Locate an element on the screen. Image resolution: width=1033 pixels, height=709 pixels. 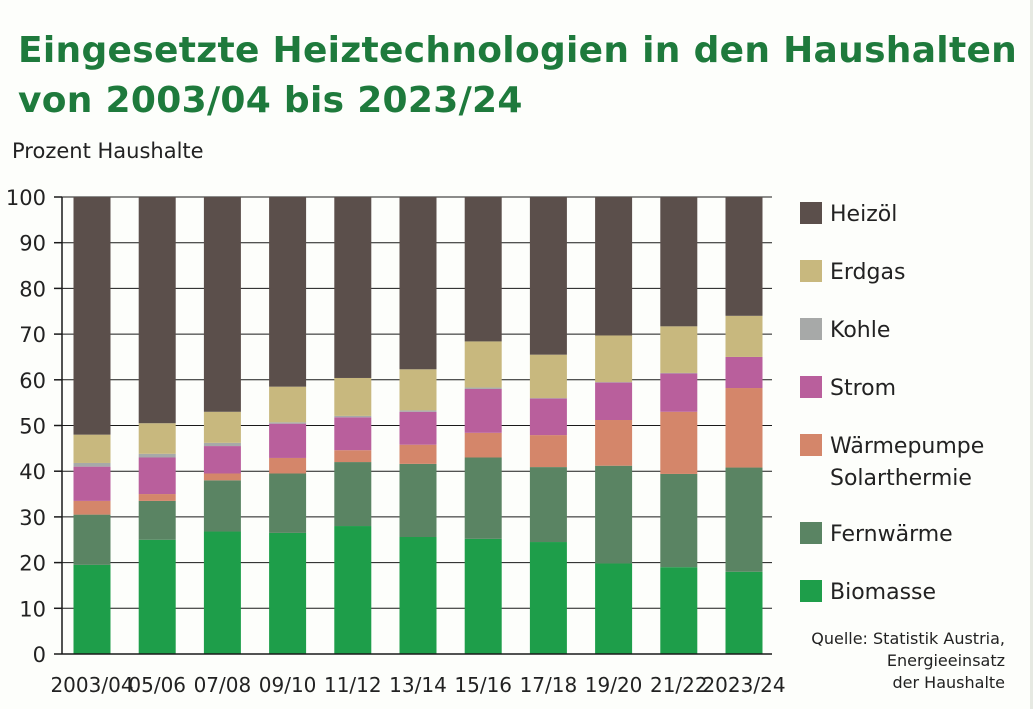
x-tick-label-4: 11/12 is located at coordinates (353, 685).